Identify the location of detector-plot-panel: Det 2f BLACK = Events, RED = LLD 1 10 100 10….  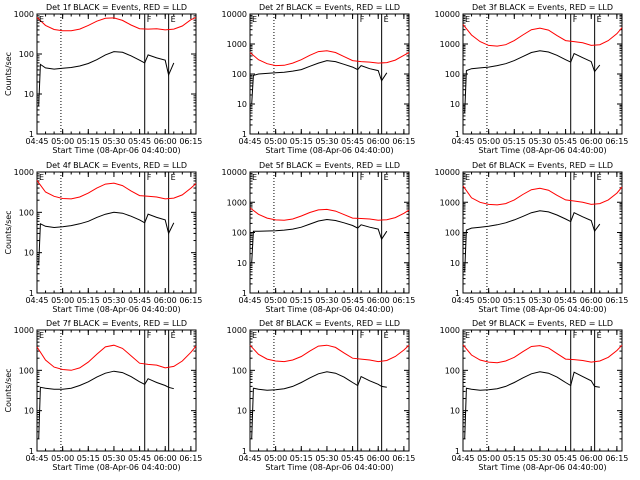
(319, 79).